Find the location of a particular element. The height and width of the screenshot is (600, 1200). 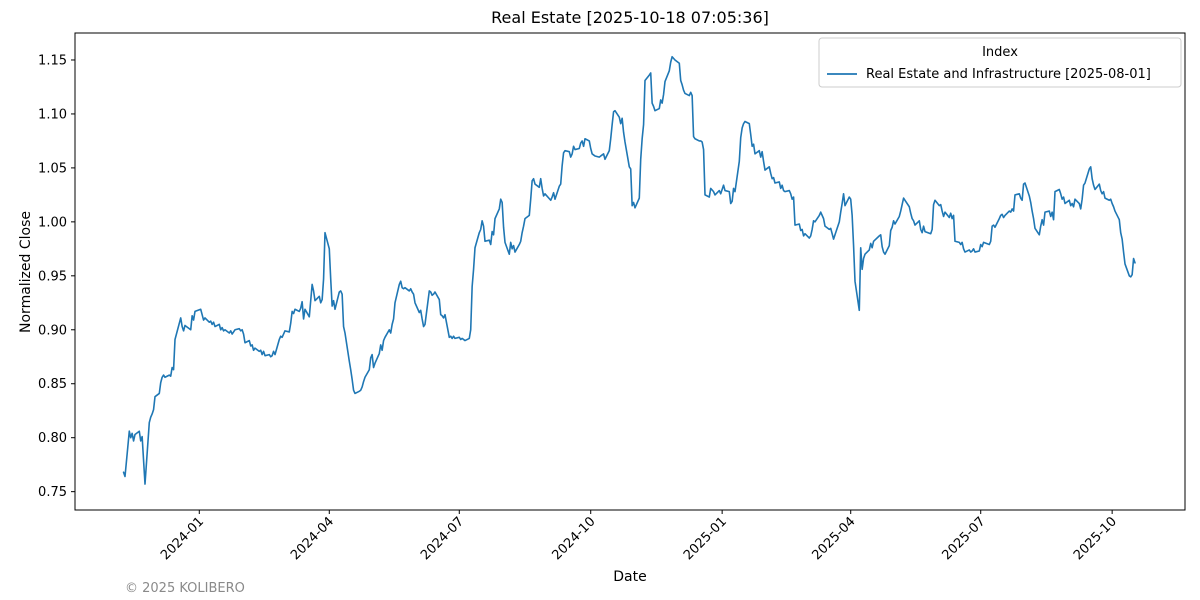

x-tick-label: 2025-04 is located at coordinates (834, 538).